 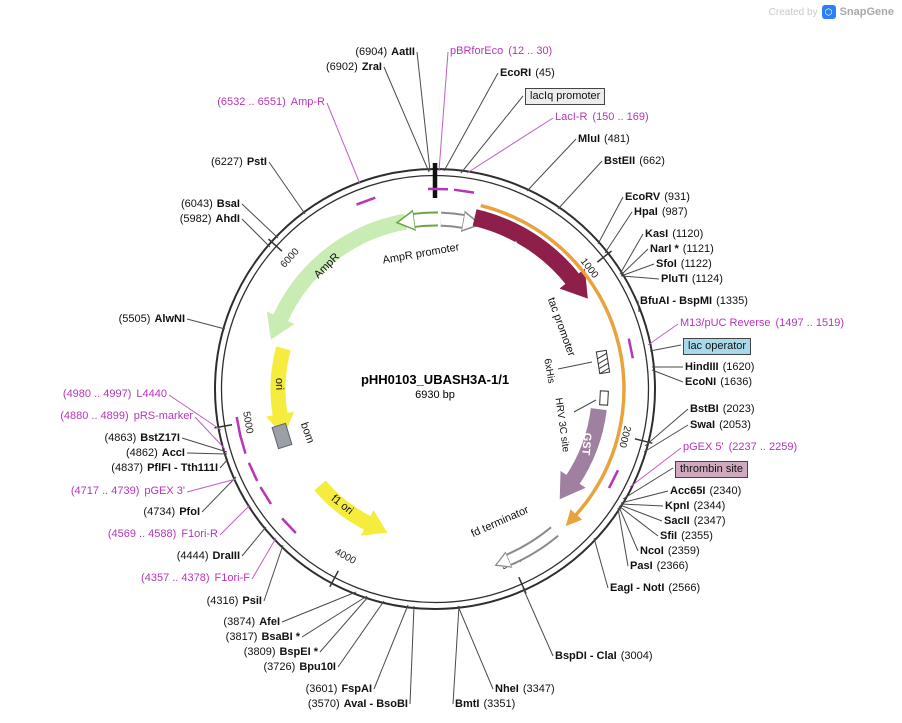 I want to click on lac-operator-boxed-label: lac operator, so click(x=717, y=346).